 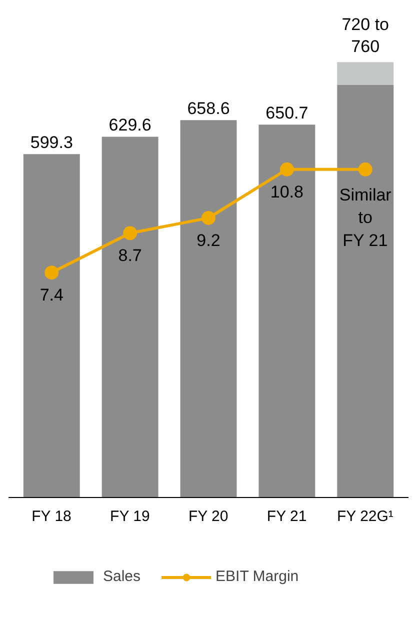 I want to click on x-tick-label: FY 22G¹, so click(x=365, y=517).